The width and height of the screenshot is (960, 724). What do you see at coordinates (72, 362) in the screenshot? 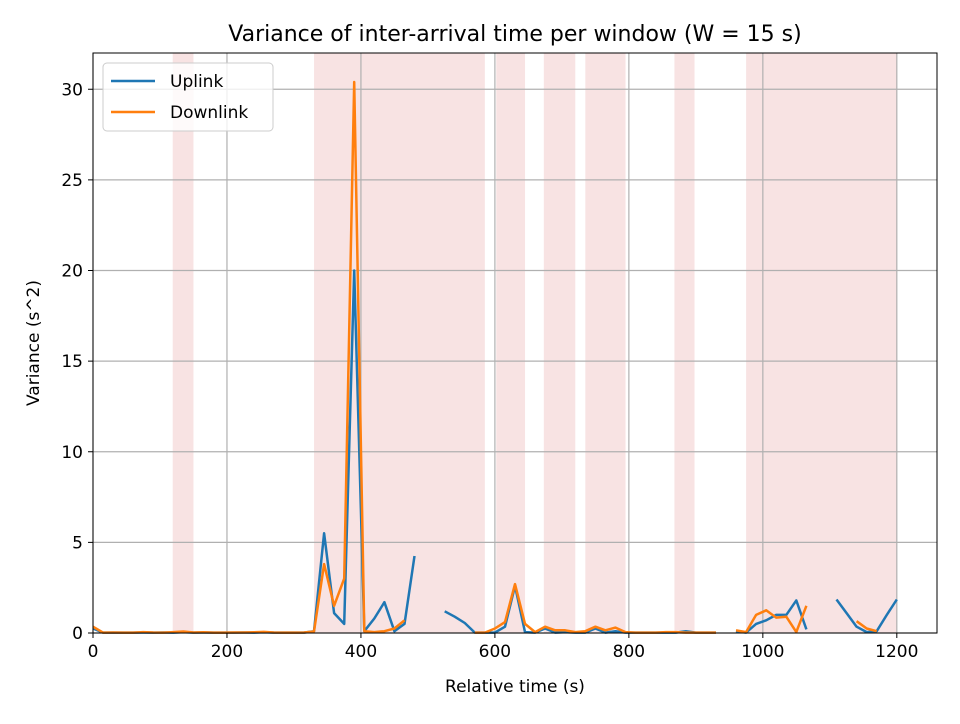
I see `y-tick-label-15: 15` at bounding box center [72, 362].